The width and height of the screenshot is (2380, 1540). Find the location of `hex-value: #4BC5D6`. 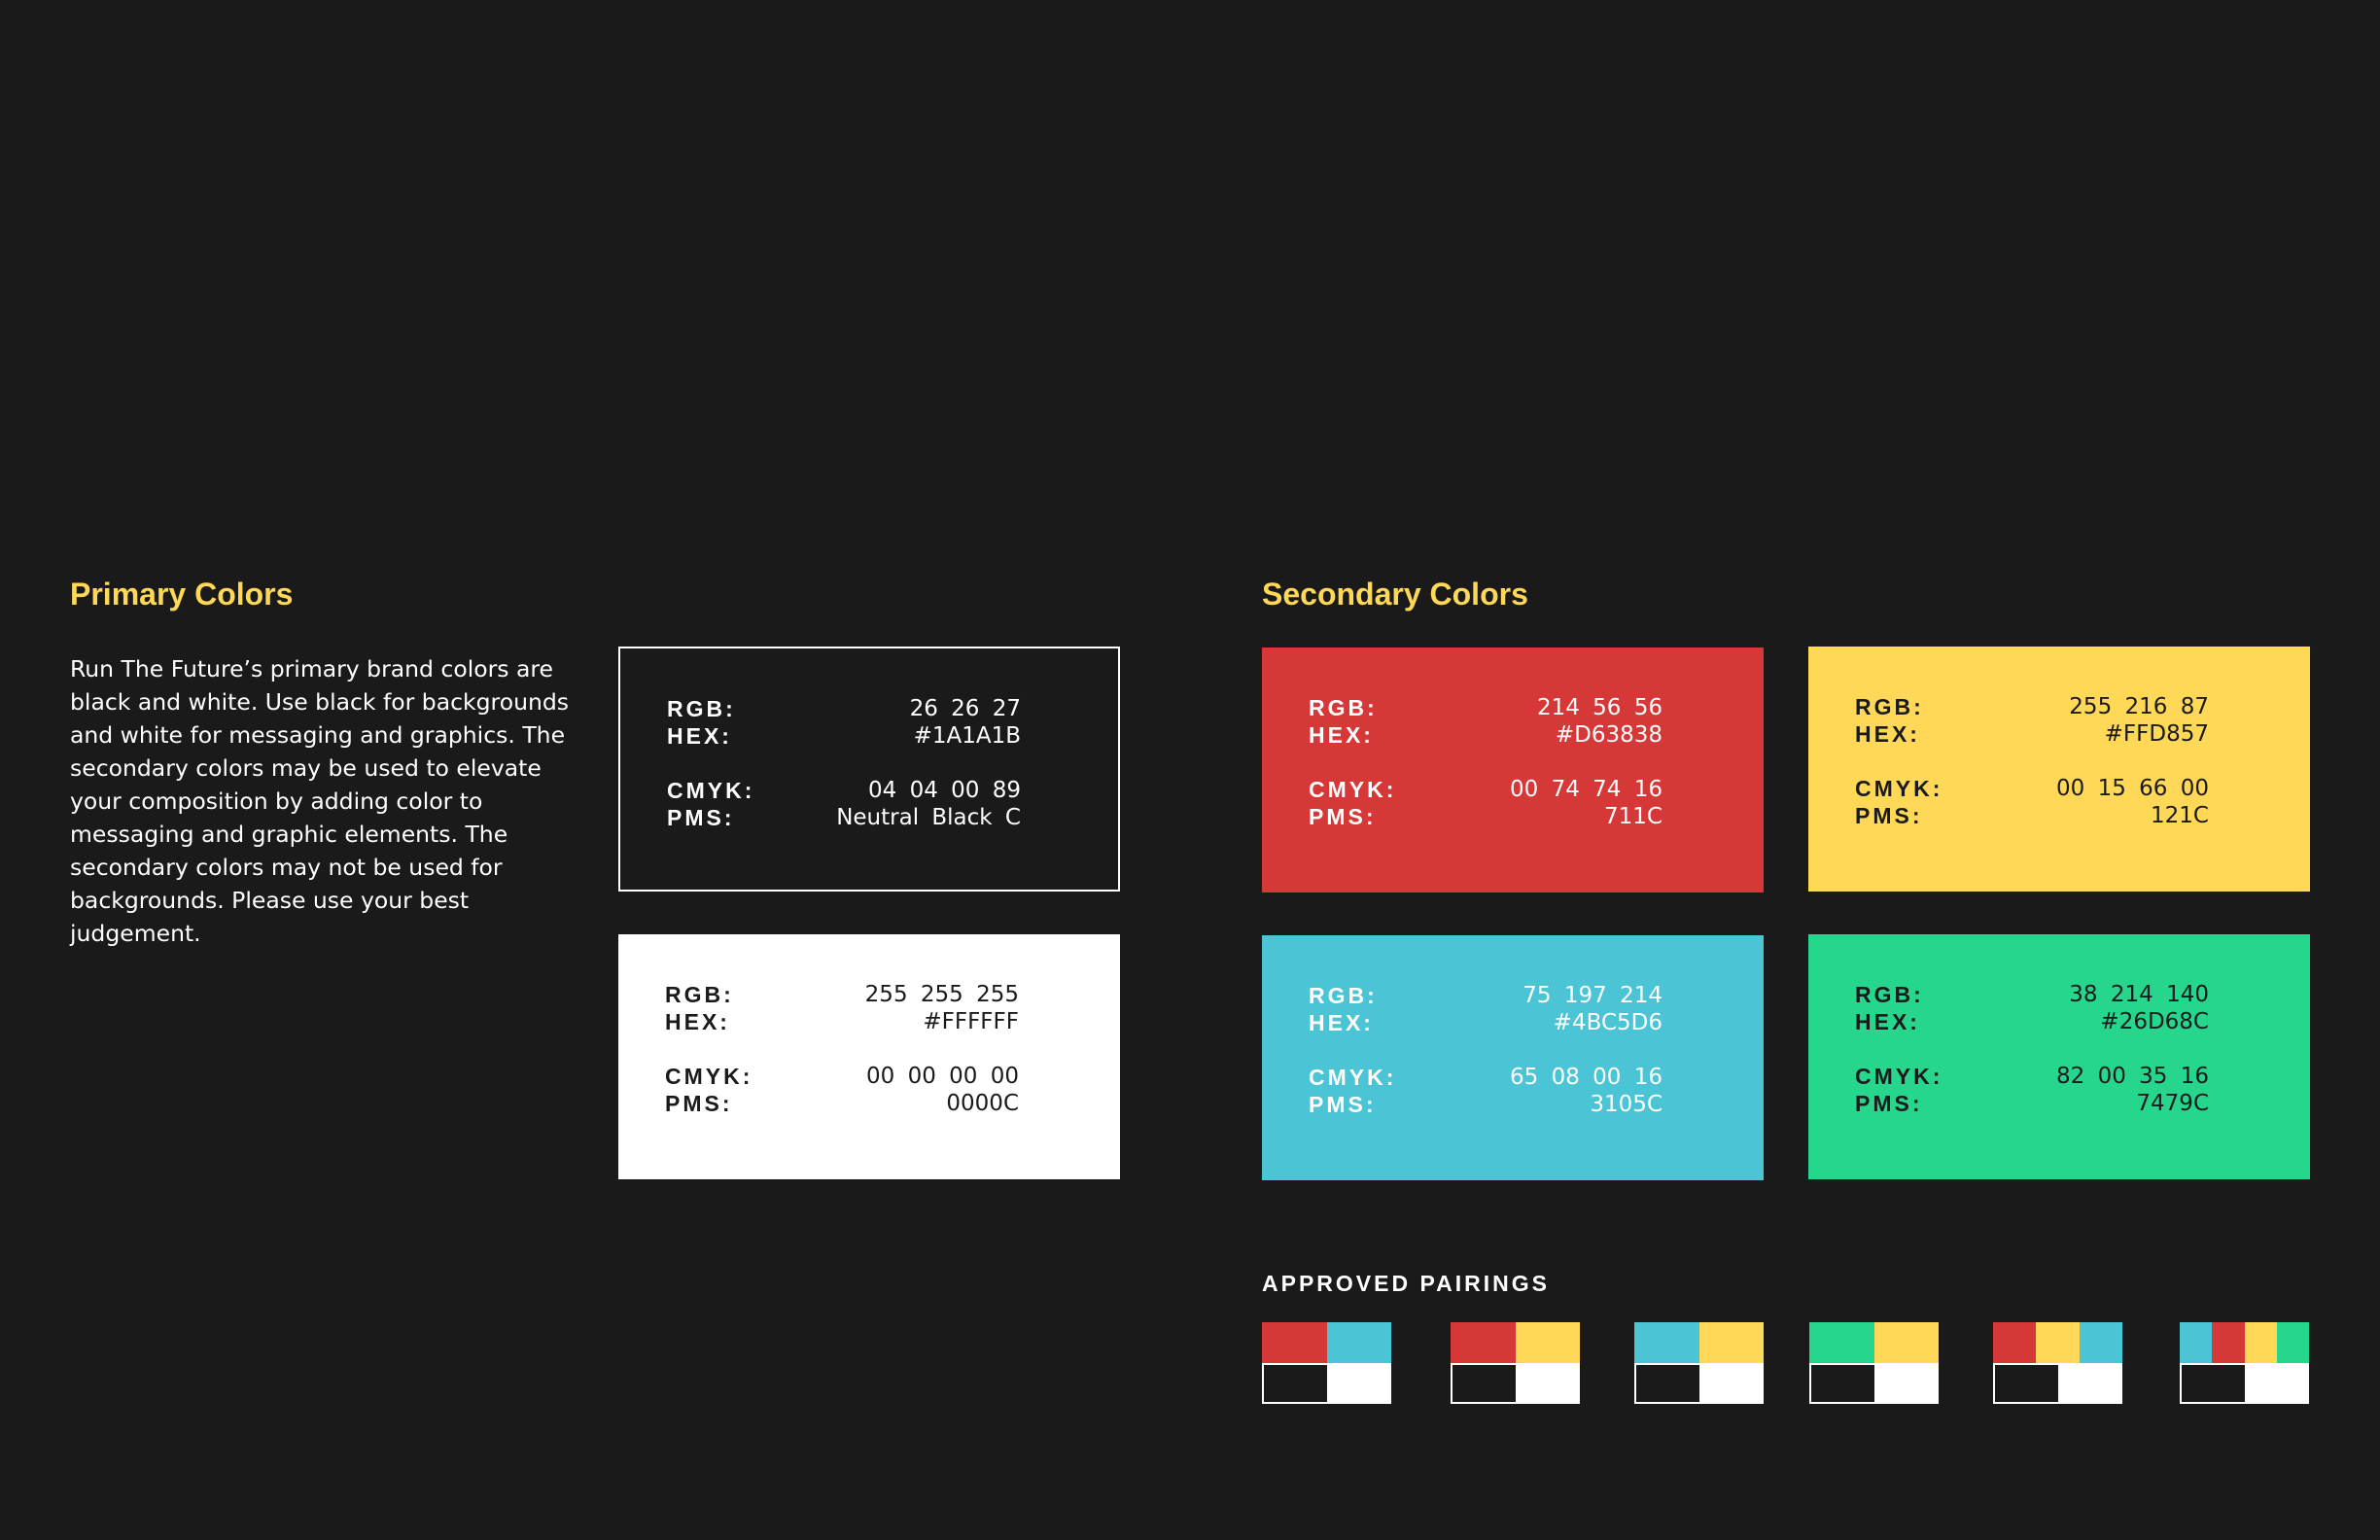

hex-value: #4BC5D6 is located at coordinates (1607, 1022).